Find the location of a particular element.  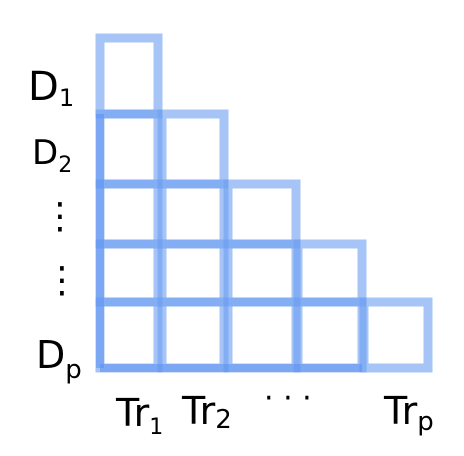

row-label-d2: D2 is located at coordinates (52, 155).